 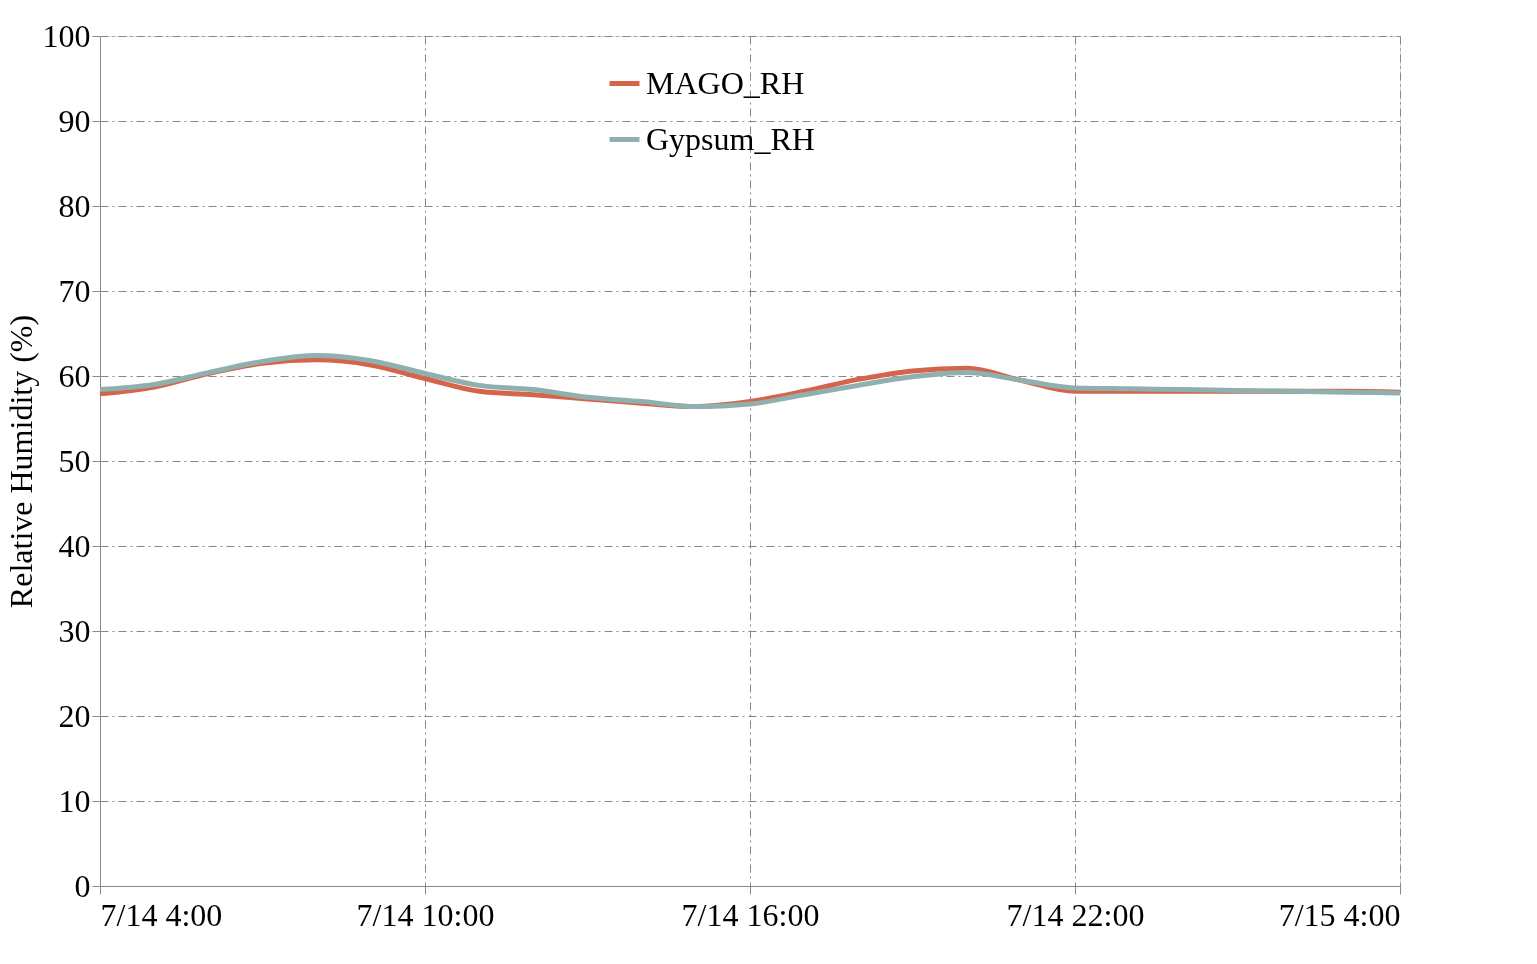 I want to click on y-tick-label: 10, so click(x=74, y=800).